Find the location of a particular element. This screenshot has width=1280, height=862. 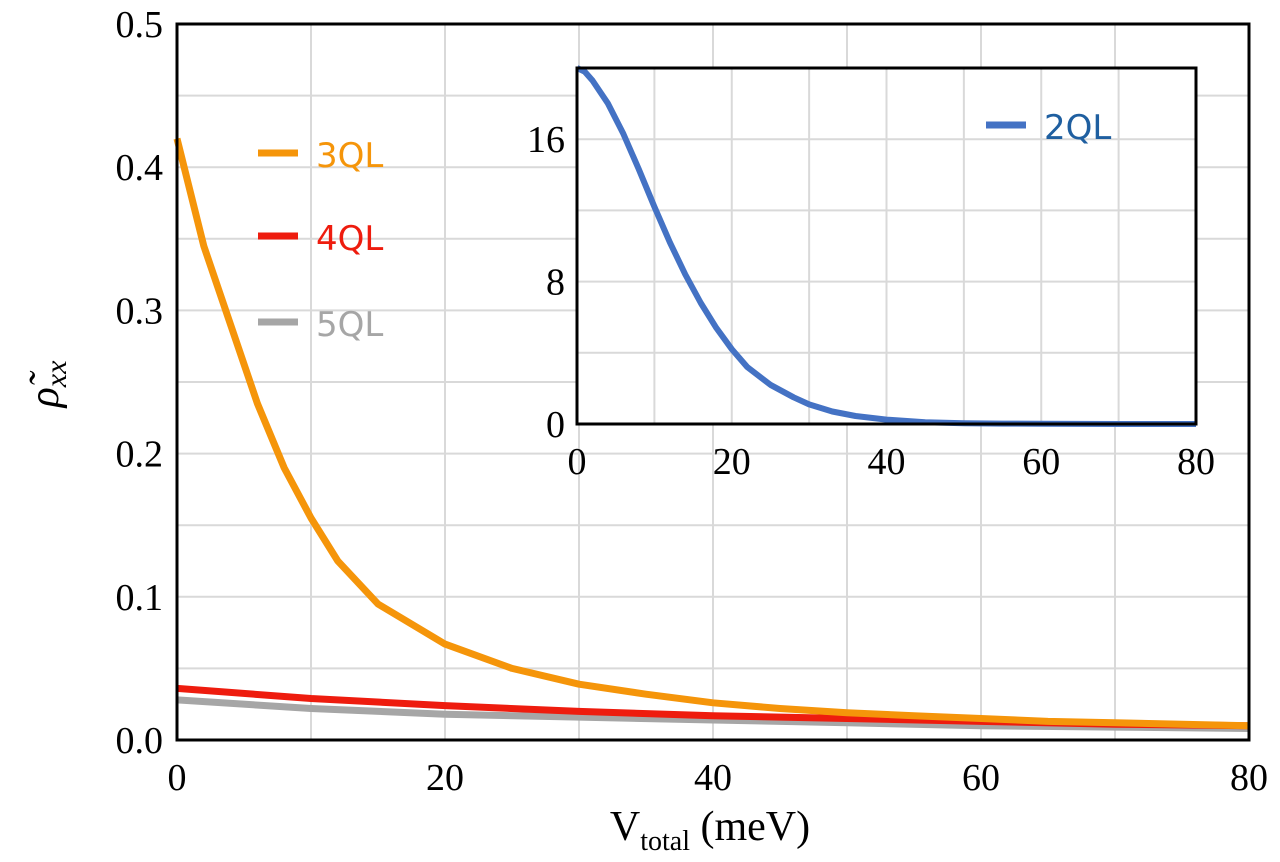

legend-label-4QL: 4QL is located at coordinates (349, 239).